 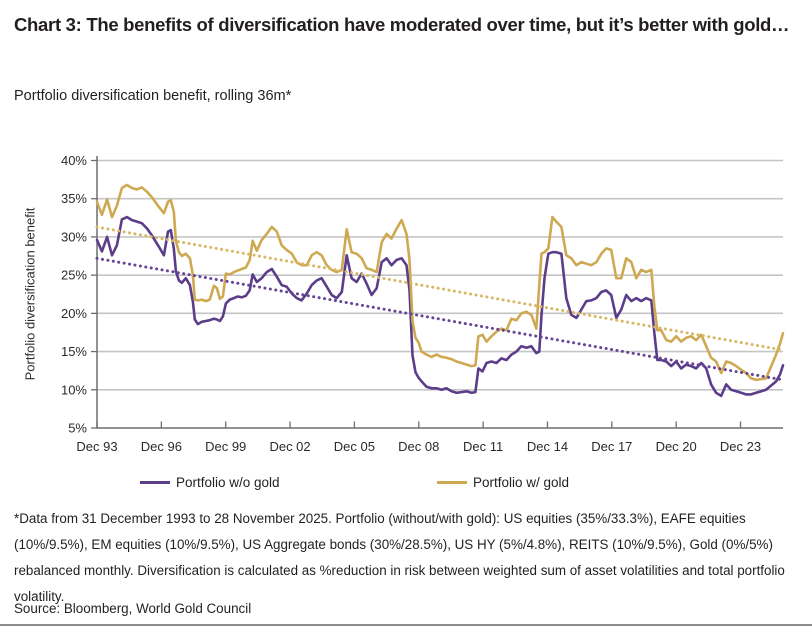 I want to click on y-tick-label: 5%, so click(x=77, y=428).